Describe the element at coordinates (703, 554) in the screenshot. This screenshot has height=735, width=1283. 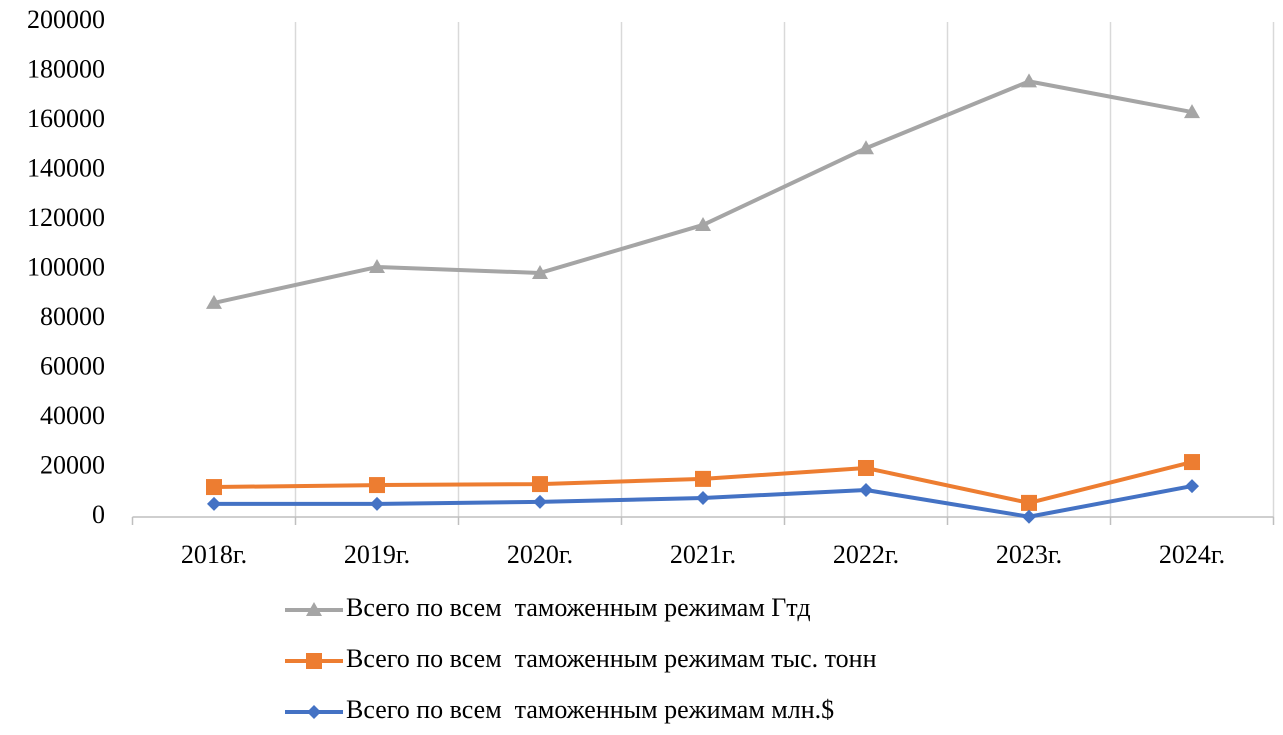
I see `x-tick-label: 2021г.` at that location.